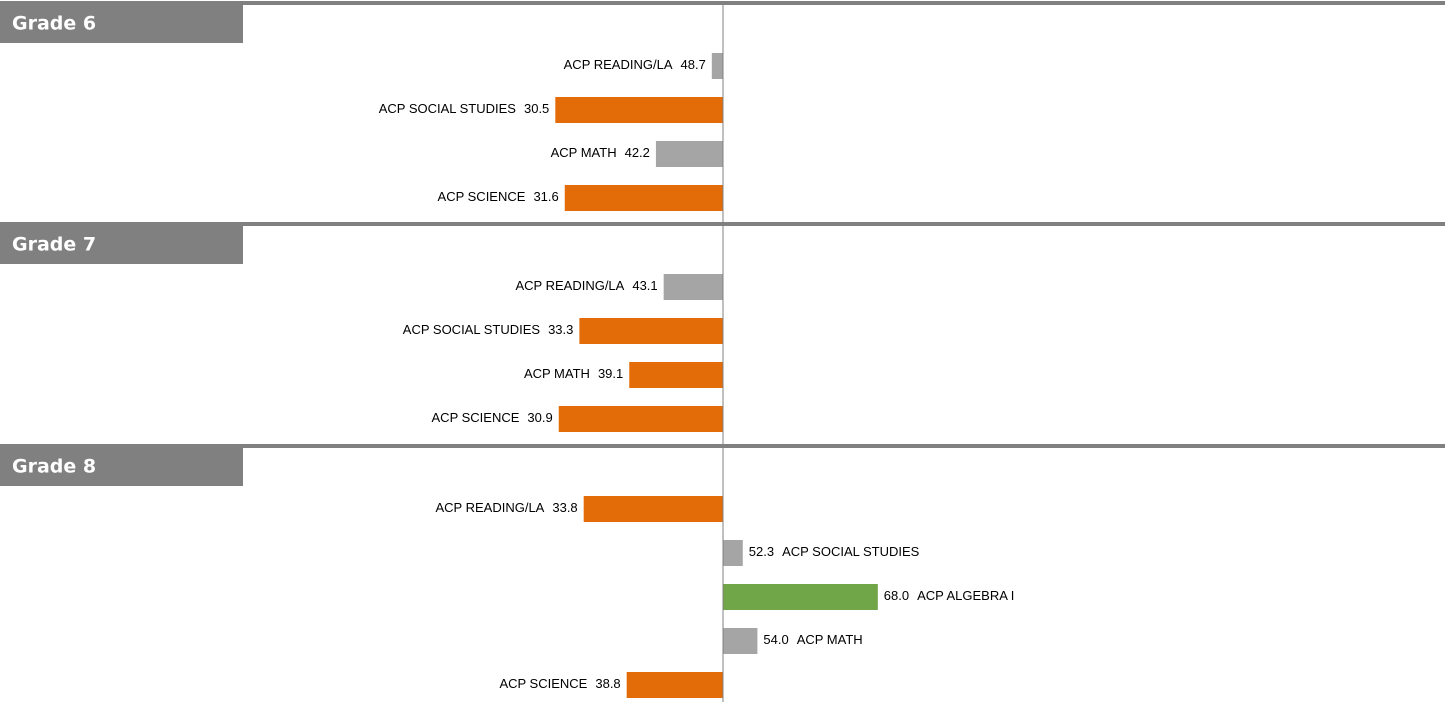  I want to click on bar-label: ACP READING/LA 33.8, so click(507, 507).